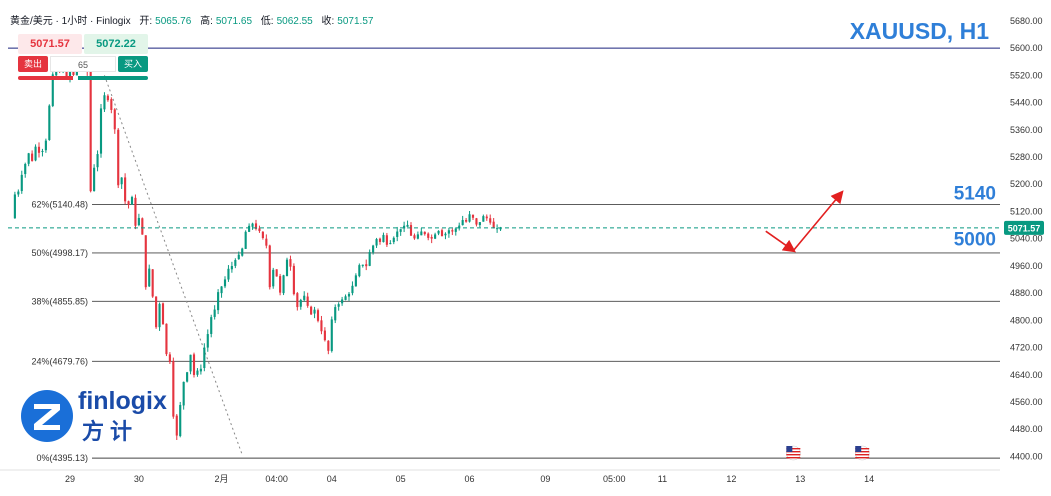 This screenshot has width=1051, height=496. What do you see at coordinates (59, 301) in the screenshot?
I see `fib-level-label: 38%(4855.85)` at bounding box center [59, 301].